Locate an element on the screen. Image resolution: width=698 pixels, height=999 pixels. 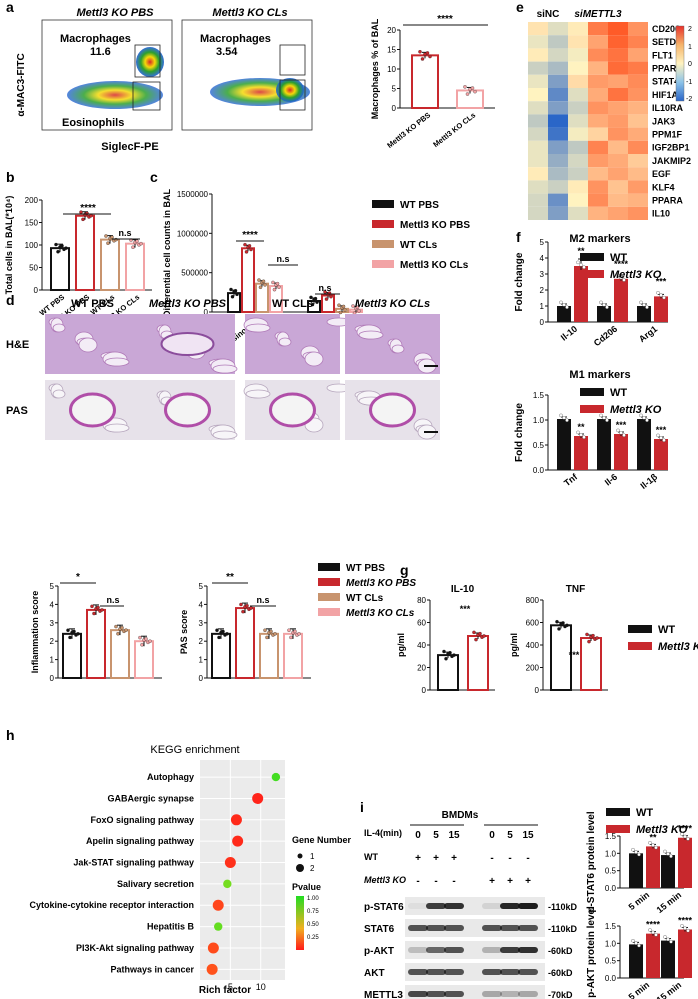
sig-c3: n.s is located at coordinates (324, 288).